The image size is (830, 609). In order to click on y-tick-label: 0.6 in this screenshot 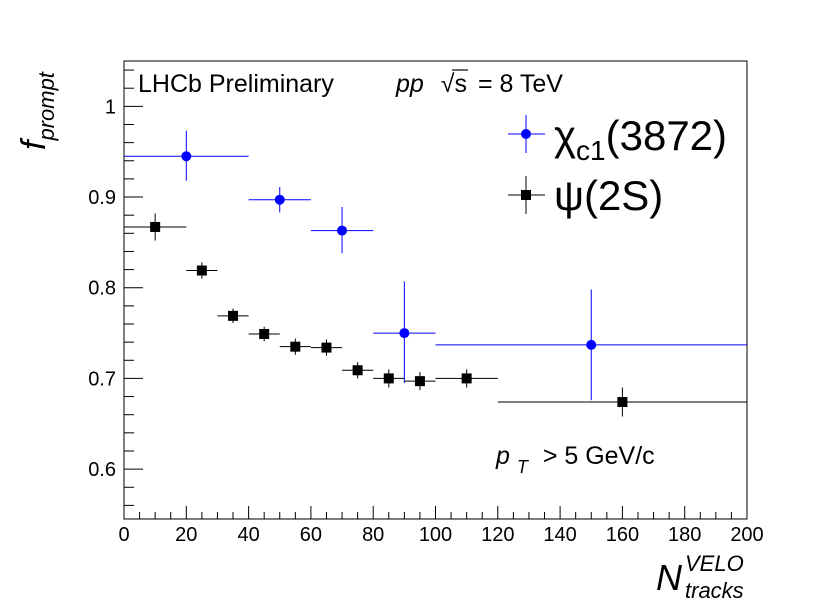, I will do `click(102, 470)`.